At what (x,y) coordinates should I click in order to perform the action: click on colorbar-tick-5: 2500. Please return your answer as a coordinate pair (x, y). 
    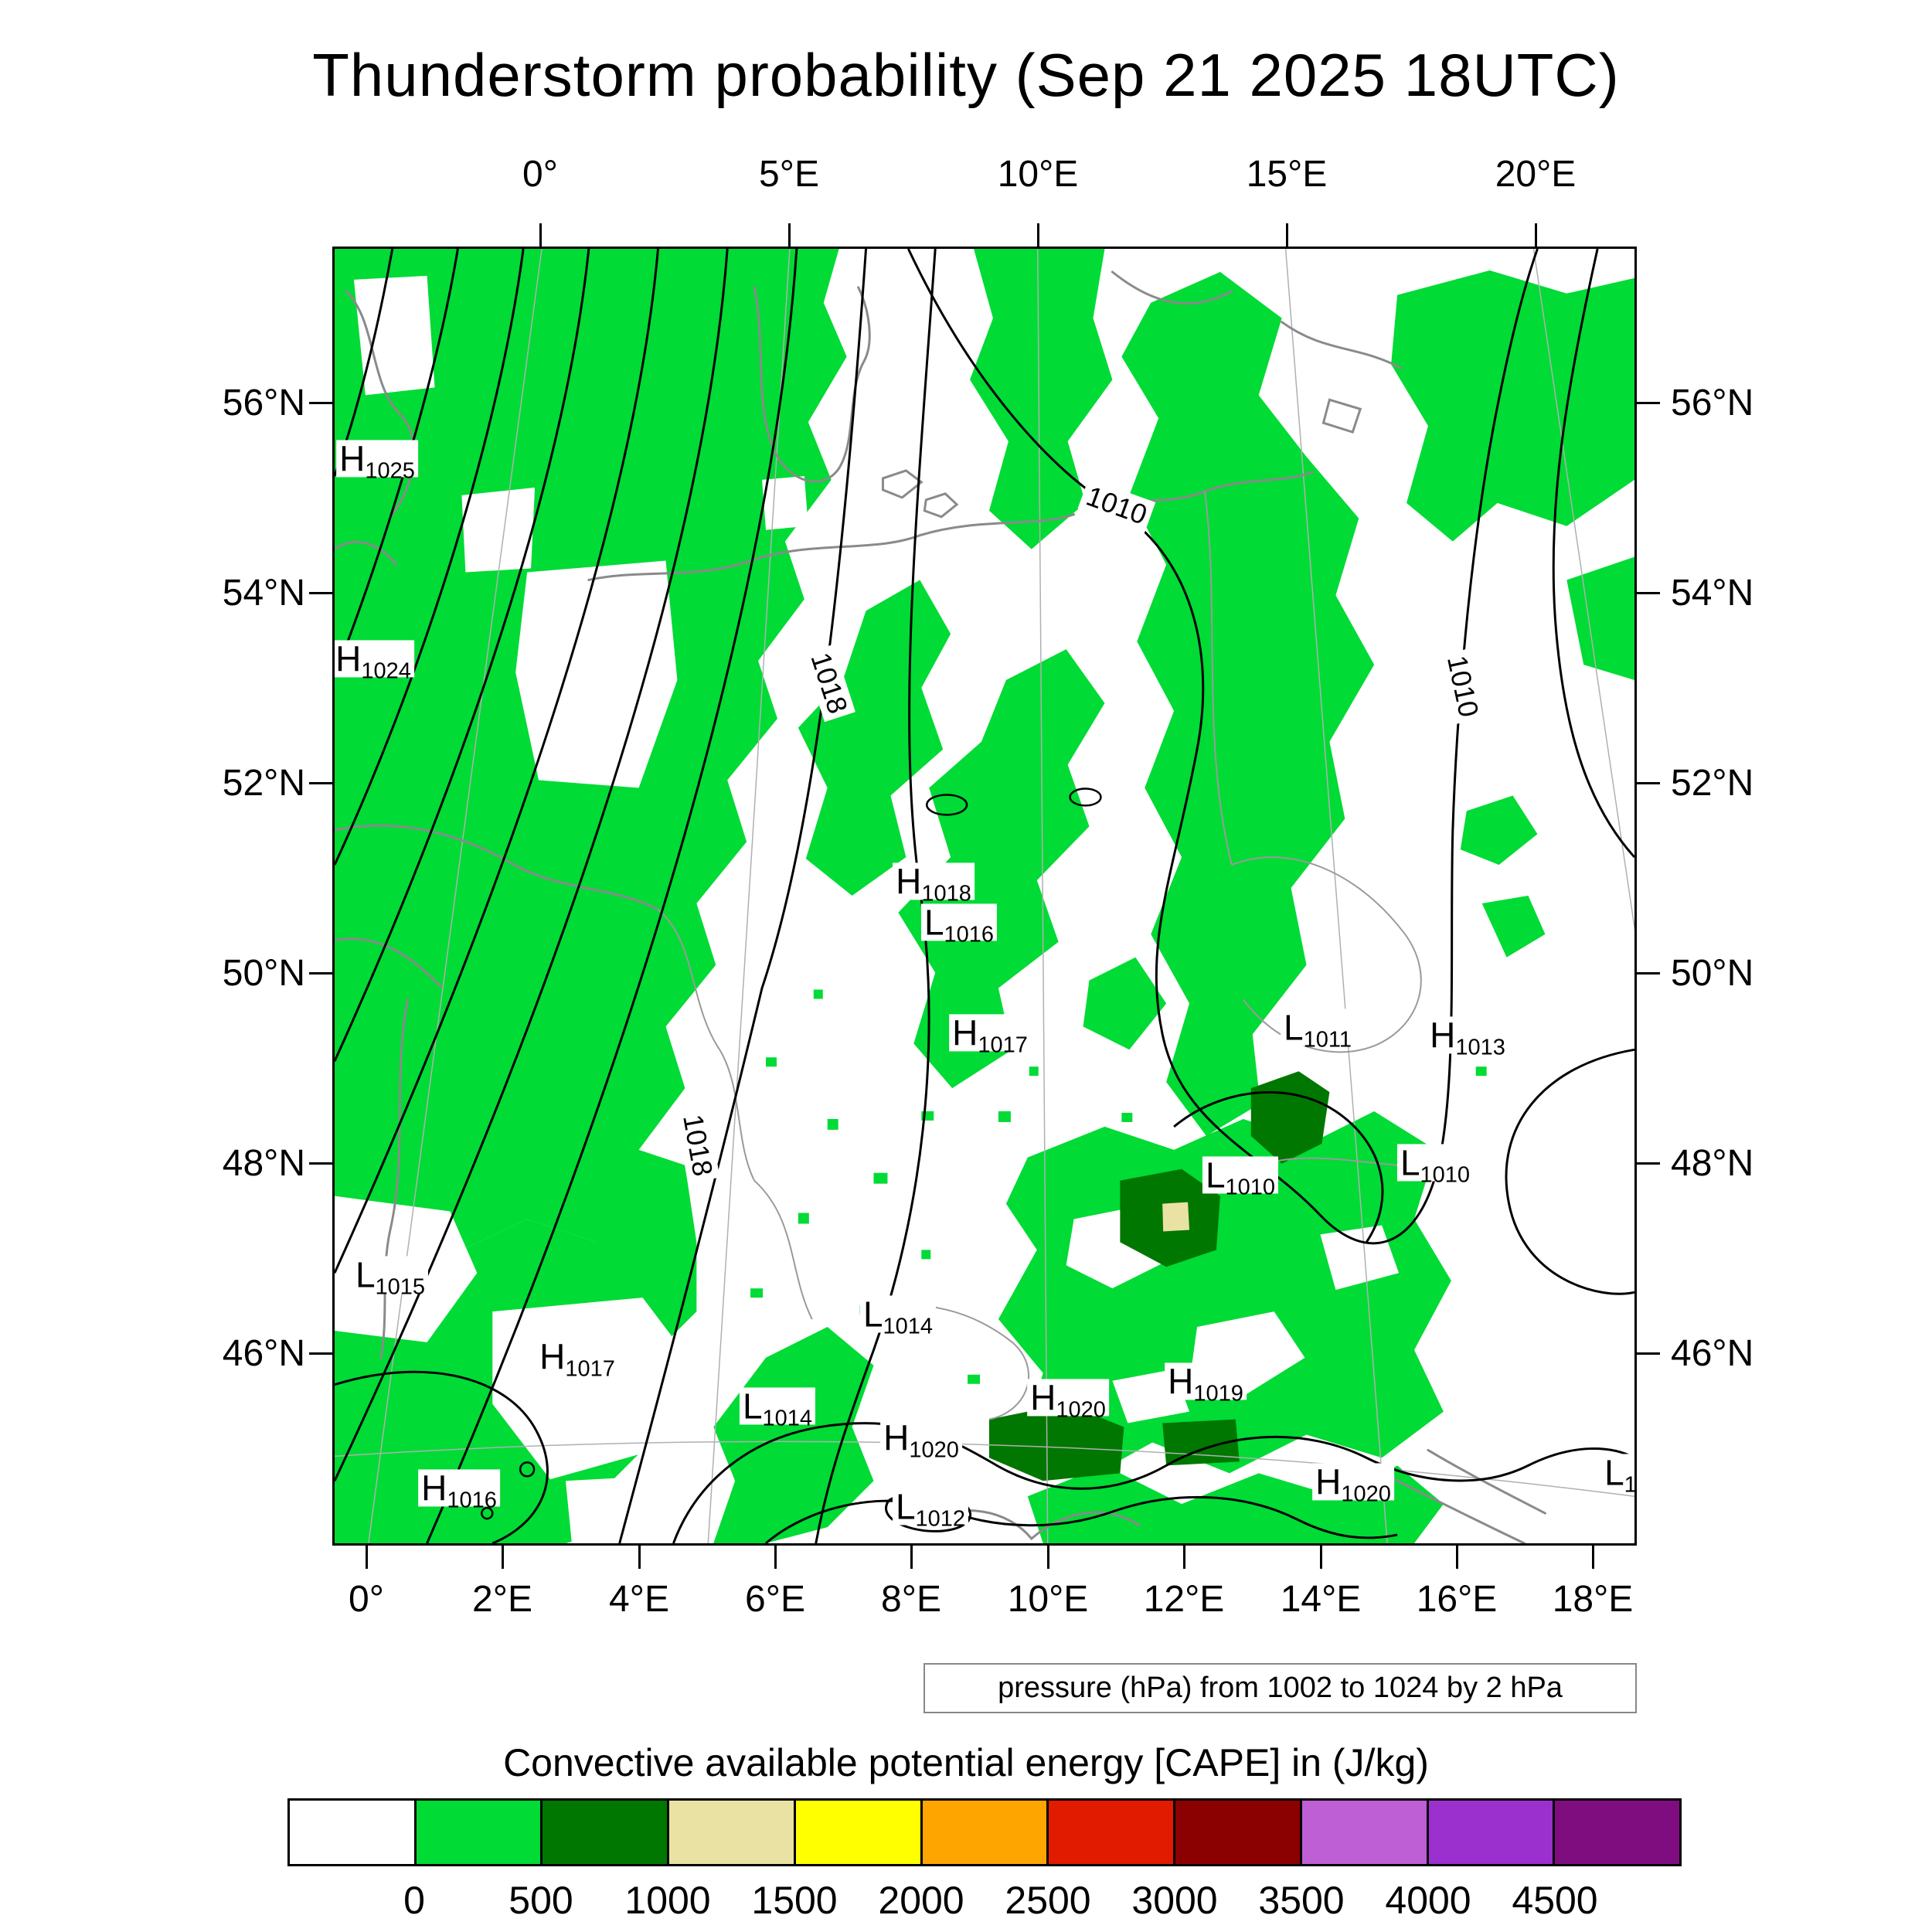
    Looking at the image, I should click on (1048, 1900).